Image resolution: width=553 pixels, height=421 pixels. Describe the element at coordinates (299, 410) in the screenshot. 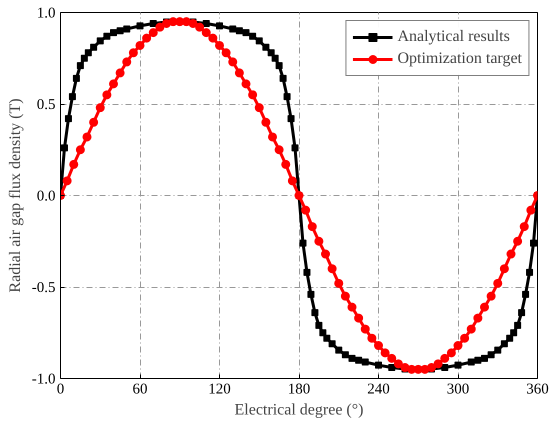

I see `x-axis-title: Electrical degree (°)` at that location.